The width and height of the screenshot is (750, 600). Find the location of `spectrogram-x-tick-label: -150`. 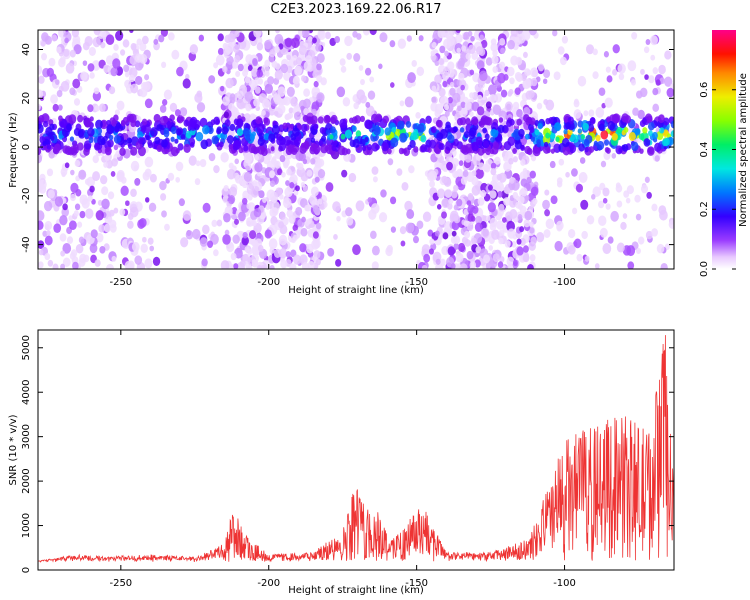

spectrogram-x-tick-label: -150 is located at coordinates (416, 282).